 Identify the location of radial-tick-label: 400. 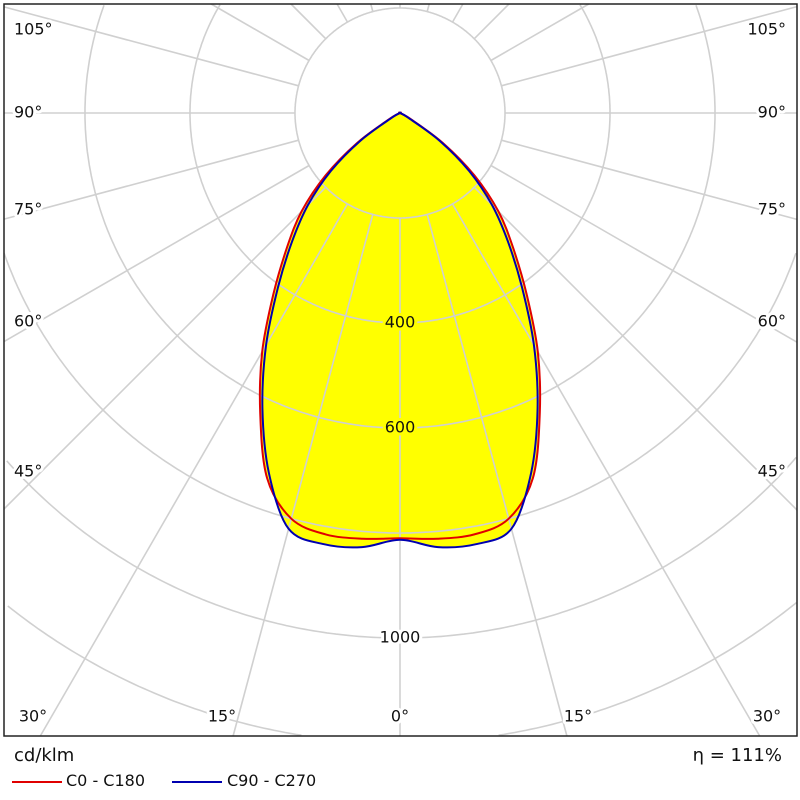
(400, 322).